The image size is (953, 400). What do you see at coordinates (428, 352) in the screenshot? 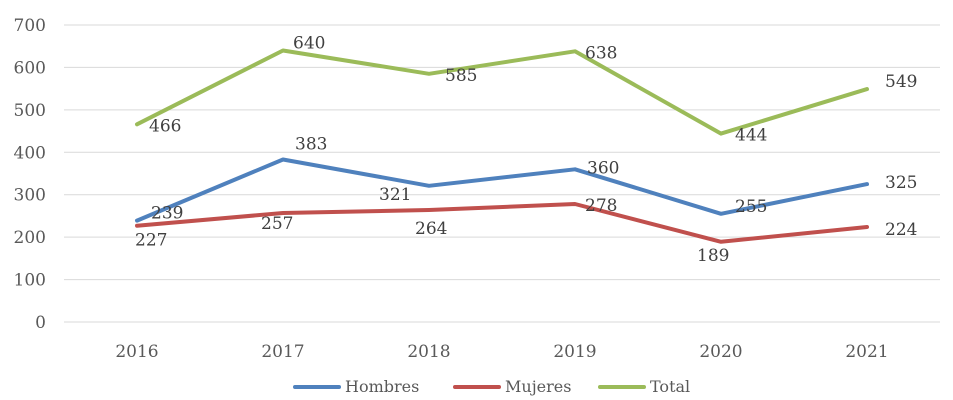
I see `x-tick-label-2018: 2018` at bounding box center [428, 352].